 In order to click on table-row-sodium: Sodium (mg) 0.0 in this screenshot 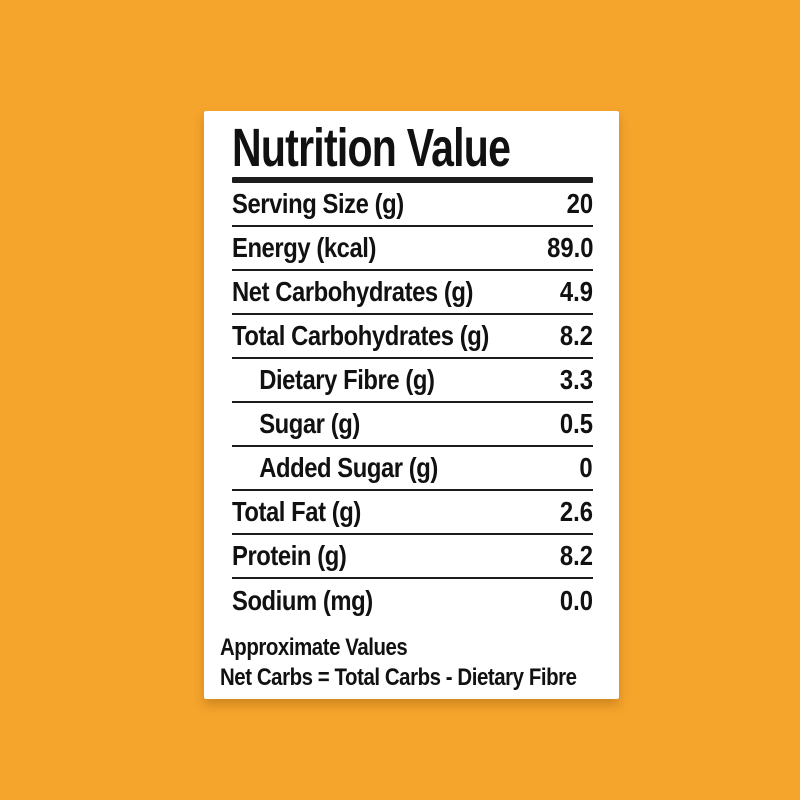, I will do `click(412, 601)`.